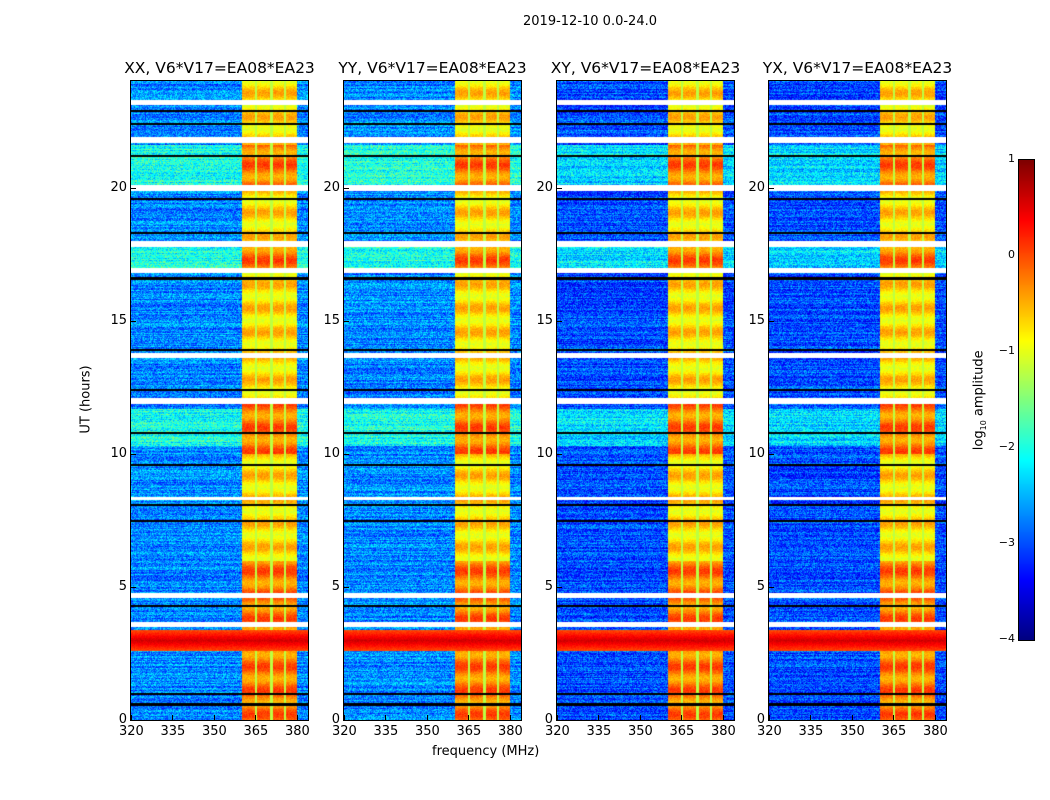 The image size is (1050, 800). Describe the element at coordinates (1006, 350) in the screenshot. I see `colorbar-tick-label: −1` at that location.